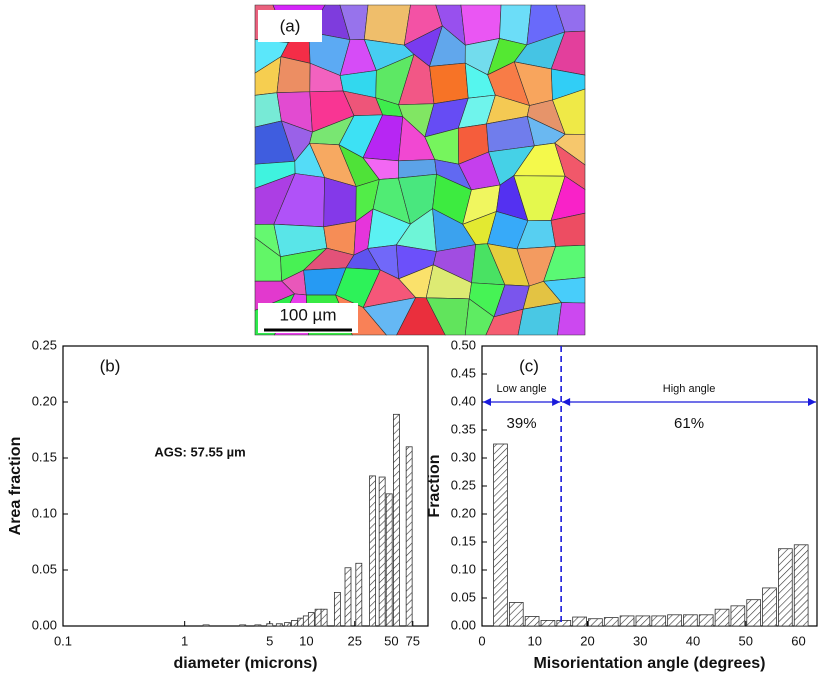 This screenshot has width=820, height=680. Describe the element at coordinates (110, 365) in the screenshot. I see `panel-label: (b)` at that location.